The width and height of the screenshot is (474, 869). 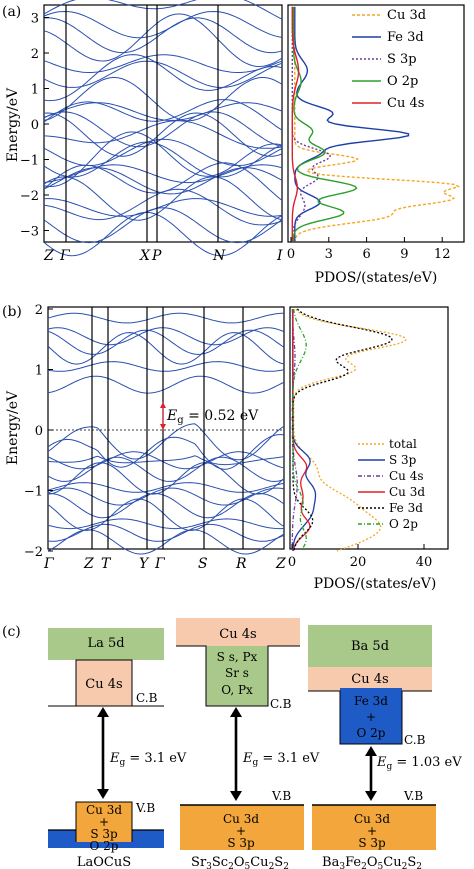 What do you see at coordinates (371, 733) in the screenshot?
I see `compound-3-cb-line3: O 2p` at bounding box center [371, 733].